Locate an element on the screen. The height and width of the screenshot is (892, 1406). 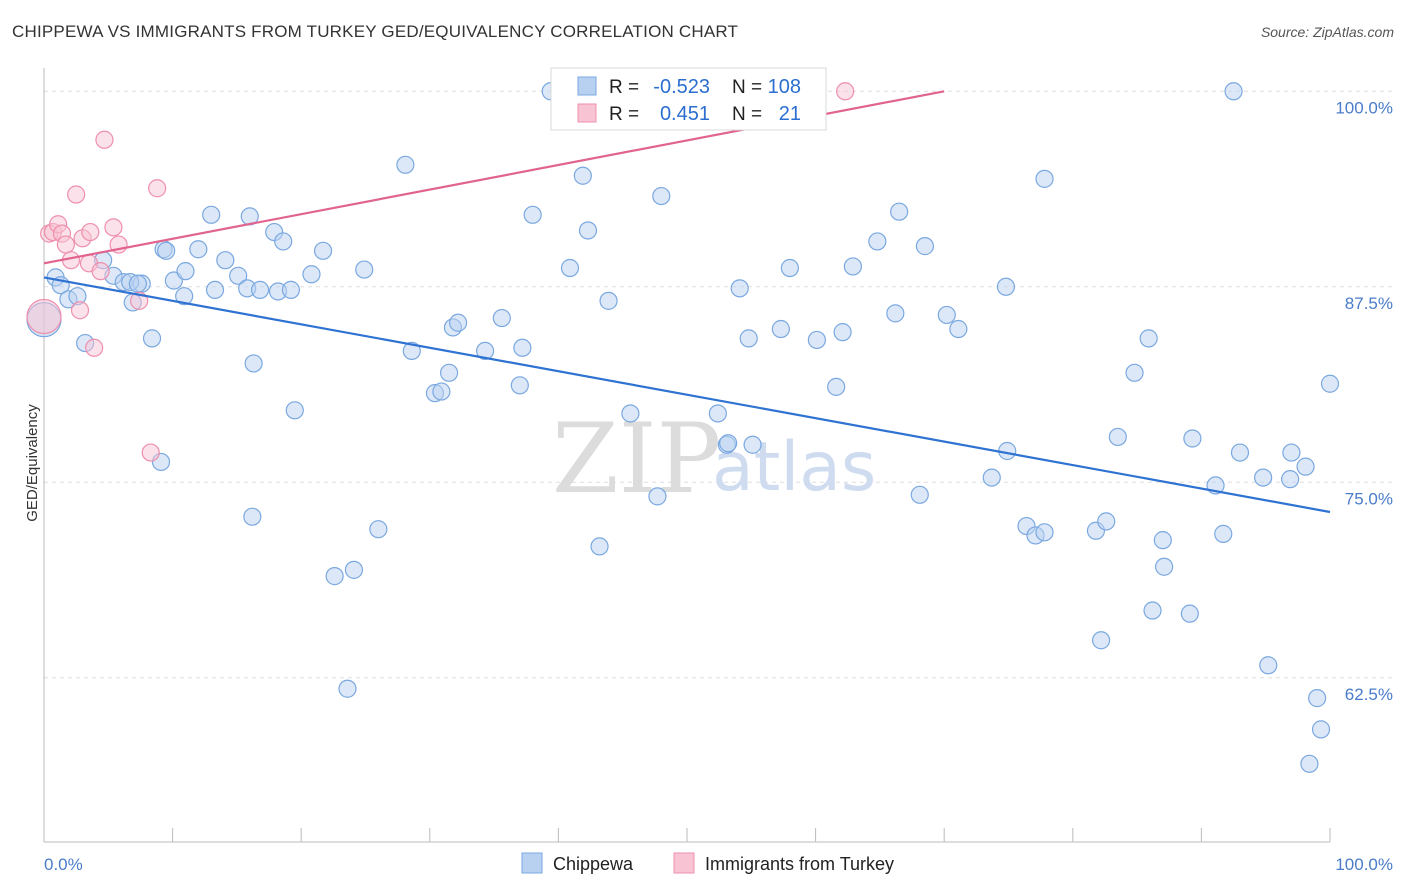
y-tick-label: 100.0% is located at coordinates (1364, 107).